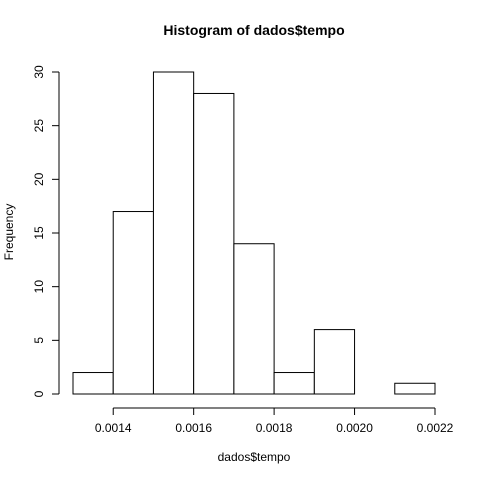  Describe the element at coordinates (39, 340) in the screenshot. I see `y-tick-label: 5` at that location.